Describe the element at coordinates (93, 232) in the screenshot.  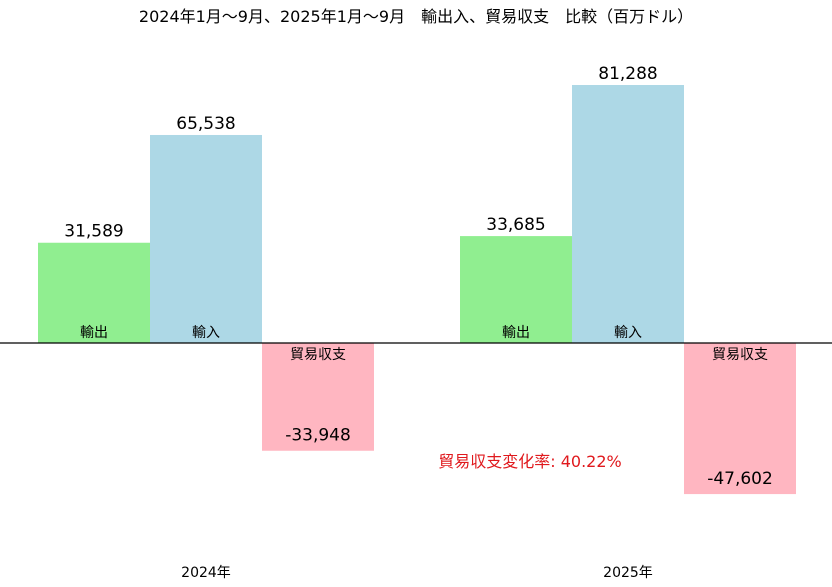
I see `value-label: 31,589` at that location.